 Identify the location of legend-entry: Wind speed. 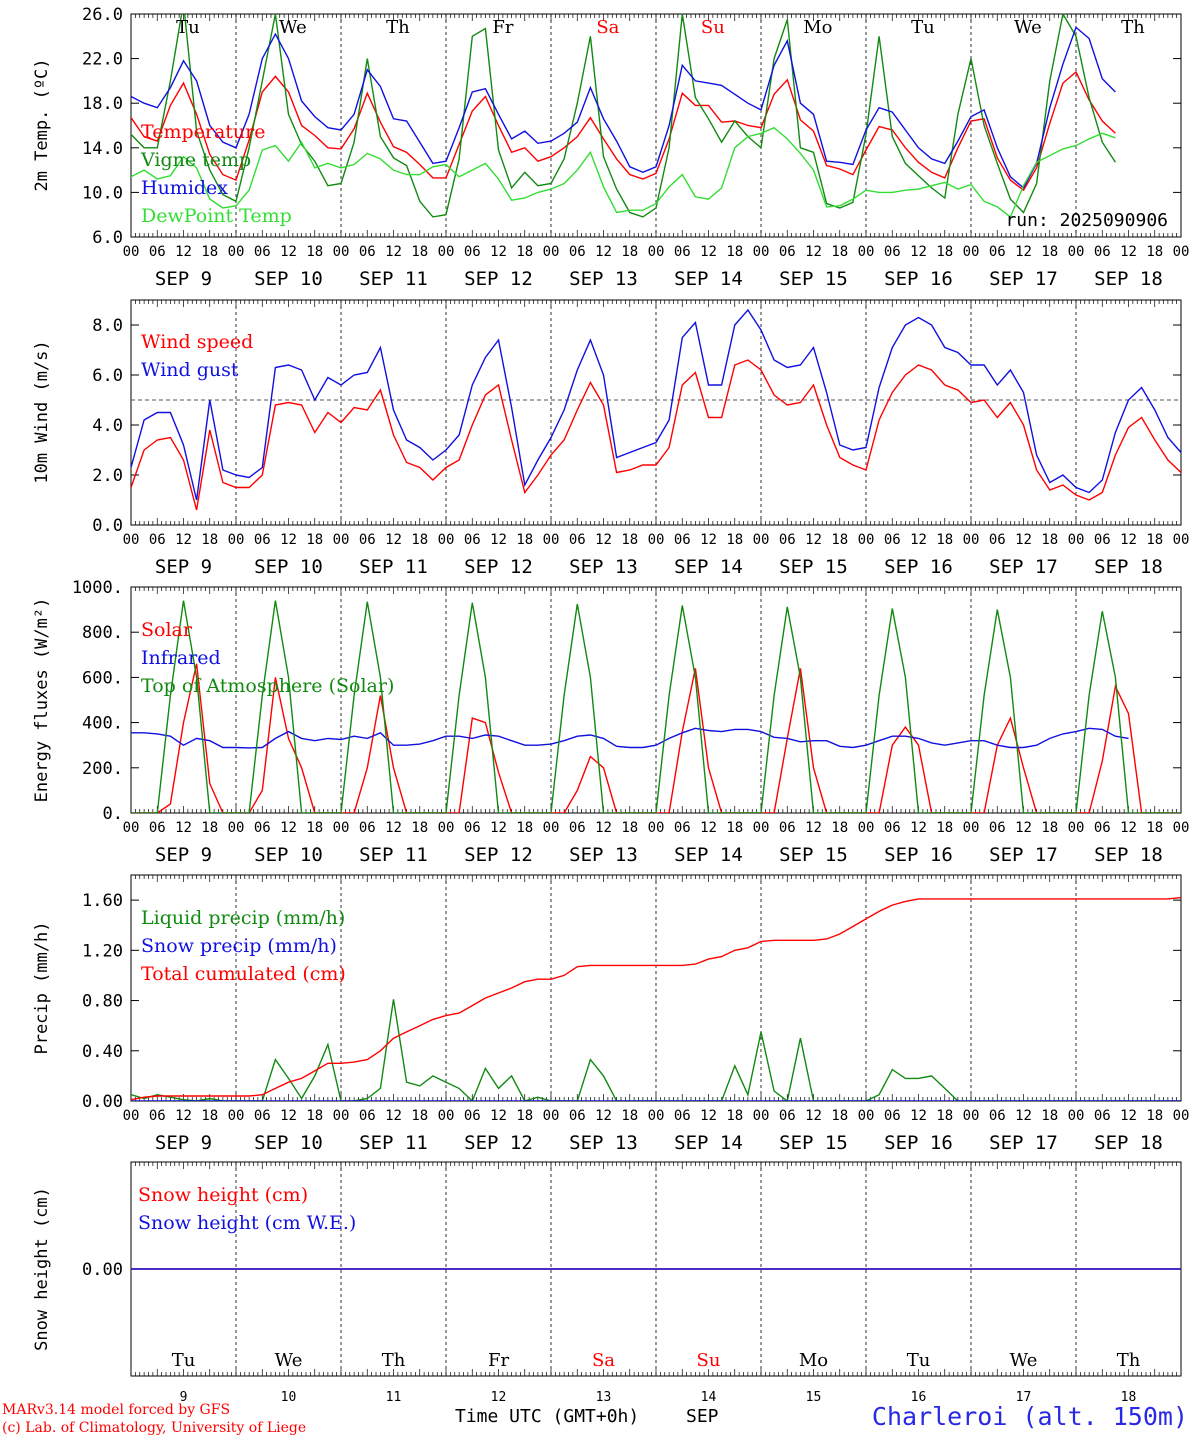
(197, 342).